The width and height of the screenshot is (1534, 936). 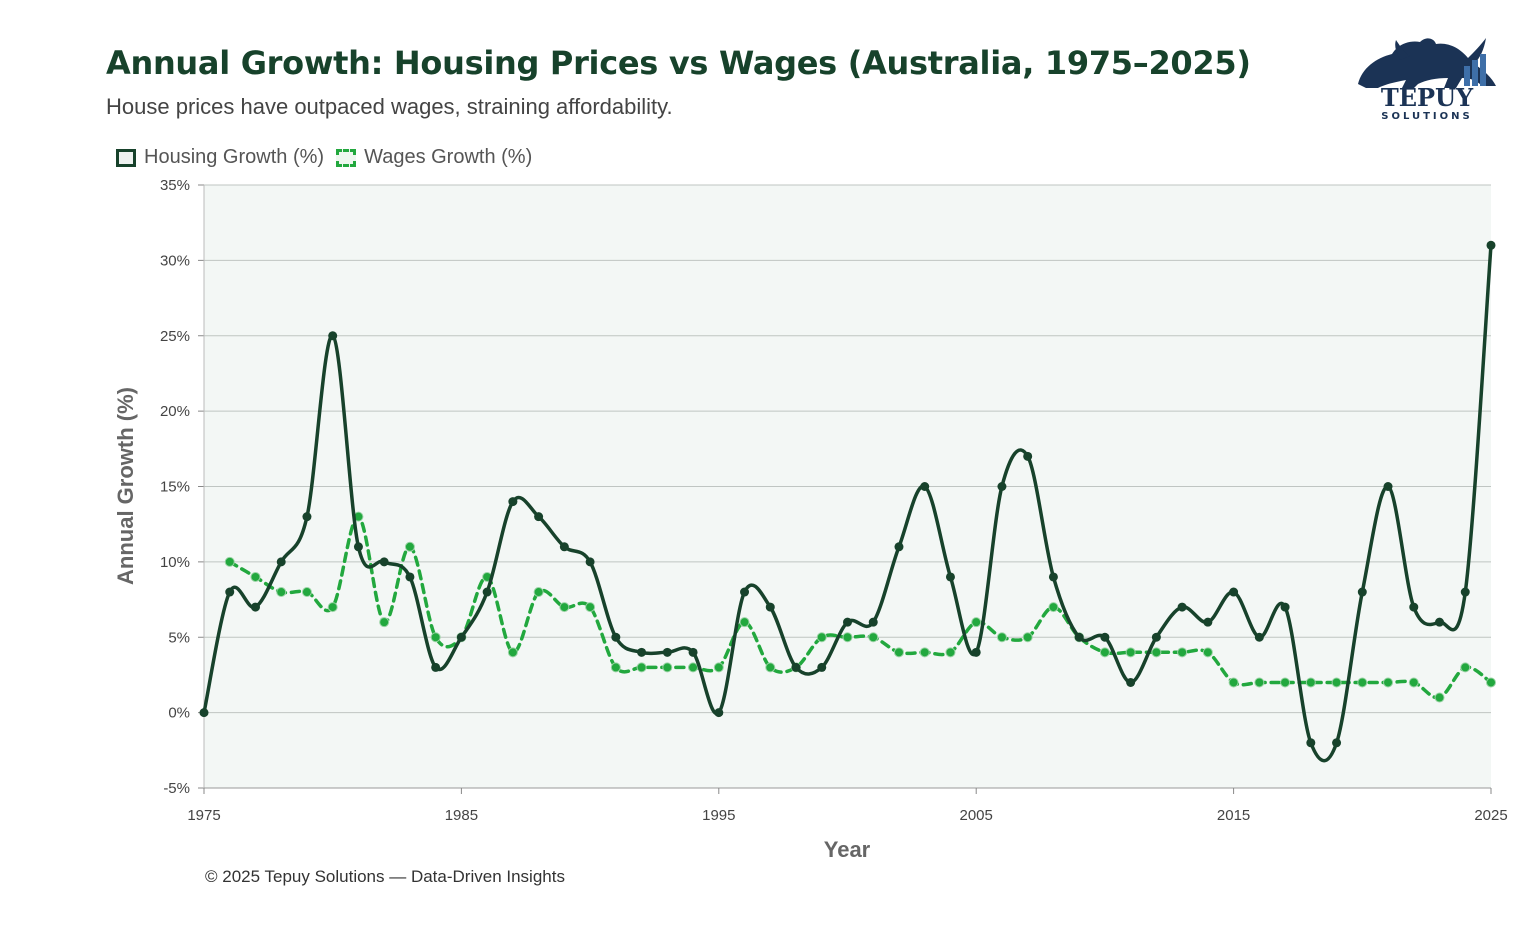 I want to click on y-tick-label: 20%, so click(x=175, y=411).